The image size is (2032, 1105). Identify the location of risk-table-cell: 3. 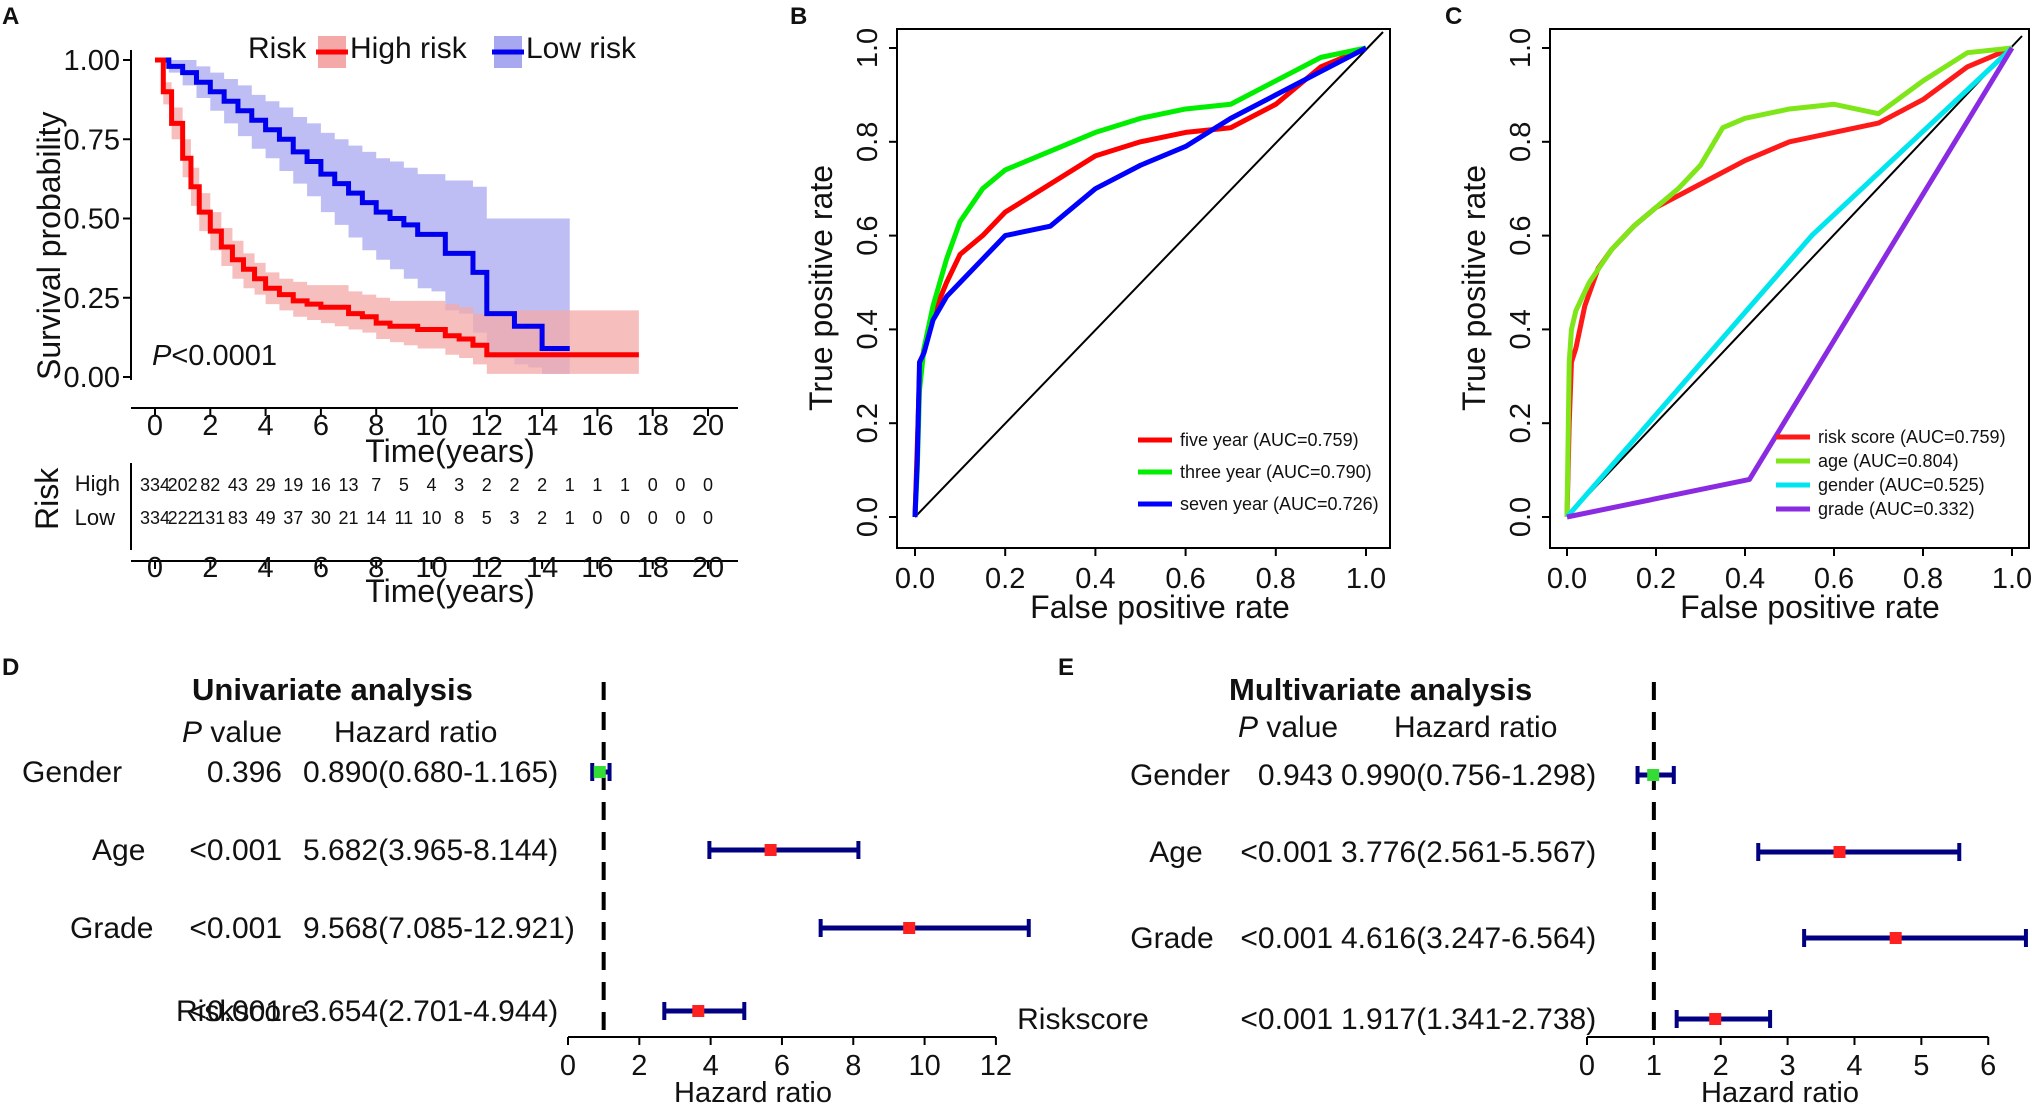
(514, 518).